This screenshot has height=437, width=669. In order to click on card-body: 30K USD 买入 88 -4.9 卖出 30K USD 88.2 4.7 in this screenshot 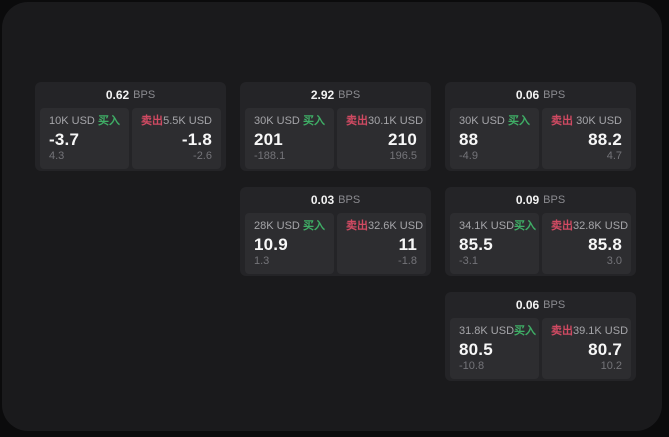, I will do `click(540, 139)`.